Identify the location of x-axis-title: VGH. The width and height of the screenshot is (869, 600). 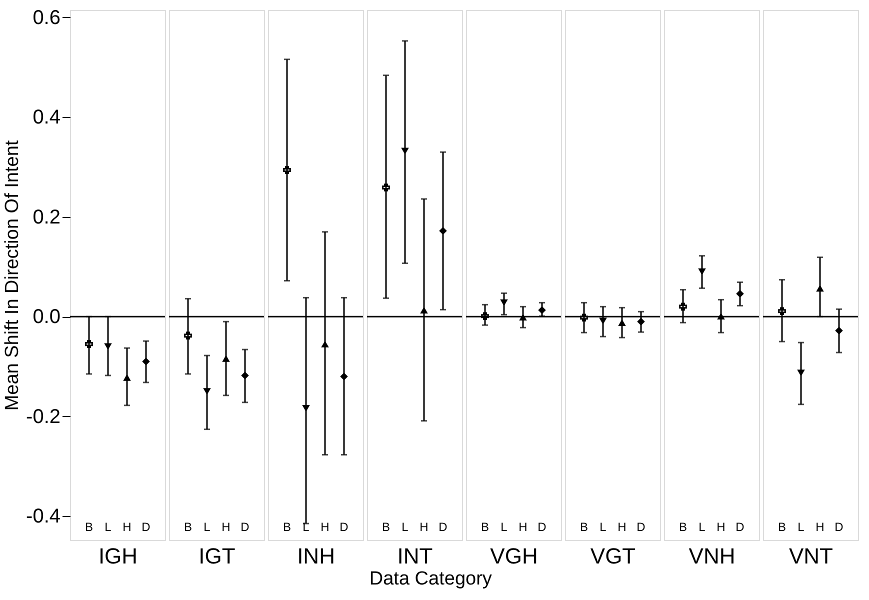
(514, 556).